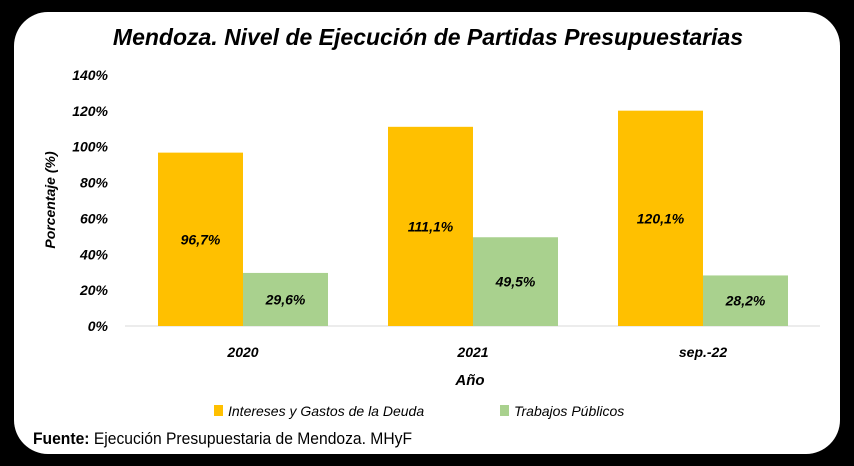  What do you see at coordinates (98, 326) in the screenshot?
I see `y-tick-label: 0%` at bounding box center [98, 326].